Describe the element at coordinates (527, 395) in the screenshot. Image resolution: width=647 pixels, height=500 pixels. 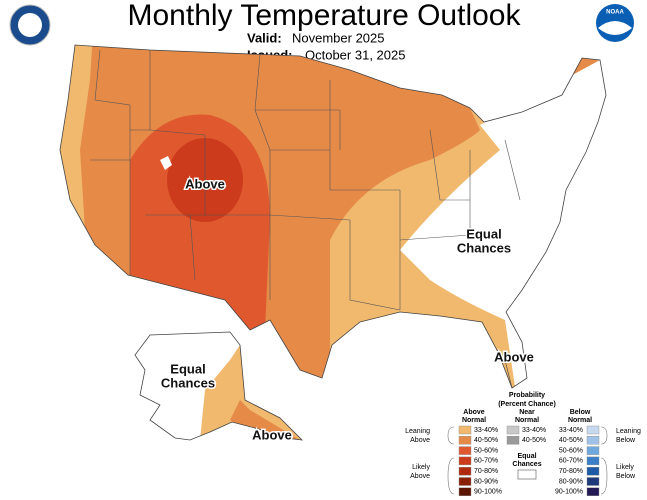
I see `legend-title: Probability` at that location.